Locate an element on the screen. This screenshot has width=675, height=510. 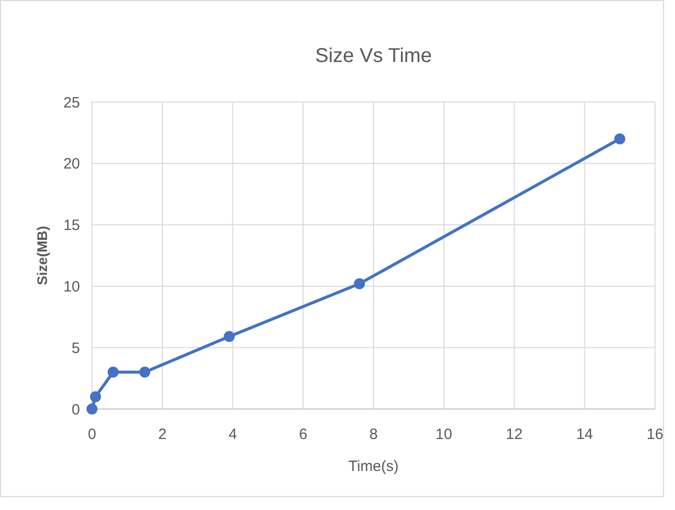
y-tick-label: 20 is located at coordinates (71, 164).